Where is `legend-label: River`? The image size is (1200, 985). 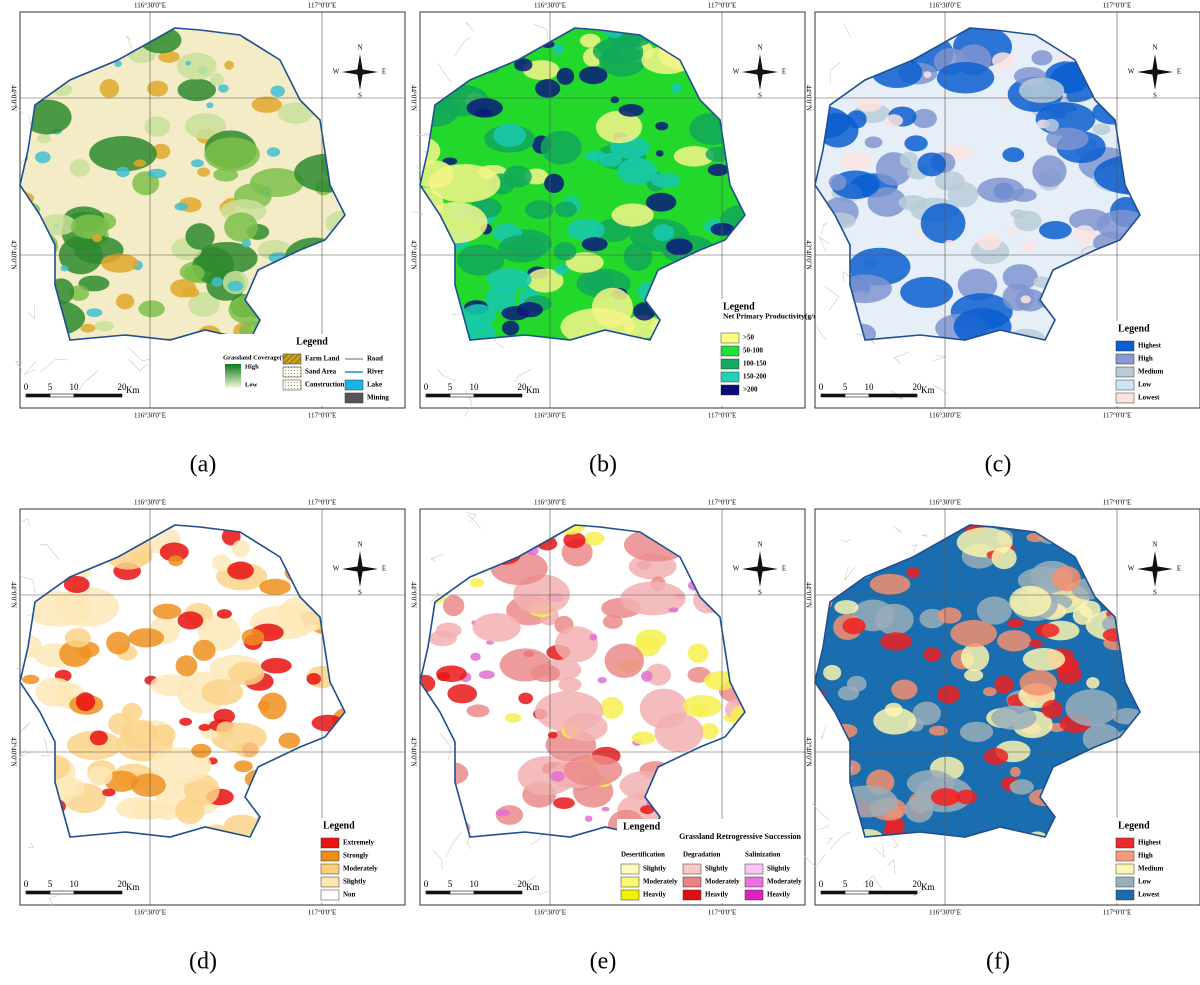
legend-label: River is located at coordinates (375, 372).